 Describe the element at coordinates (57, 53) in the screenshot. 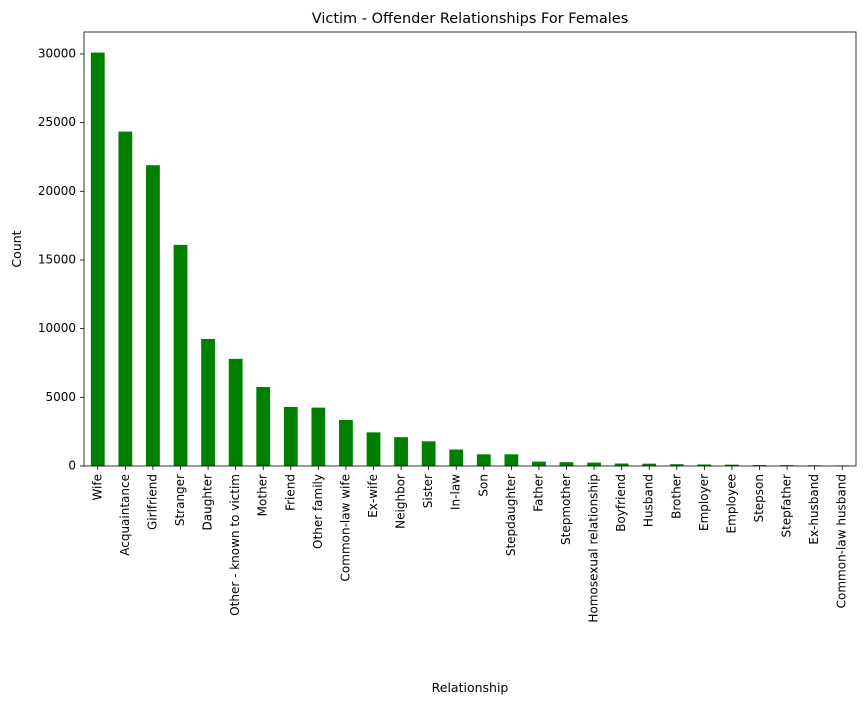

I see `y-tick-label: 30000` at that location.